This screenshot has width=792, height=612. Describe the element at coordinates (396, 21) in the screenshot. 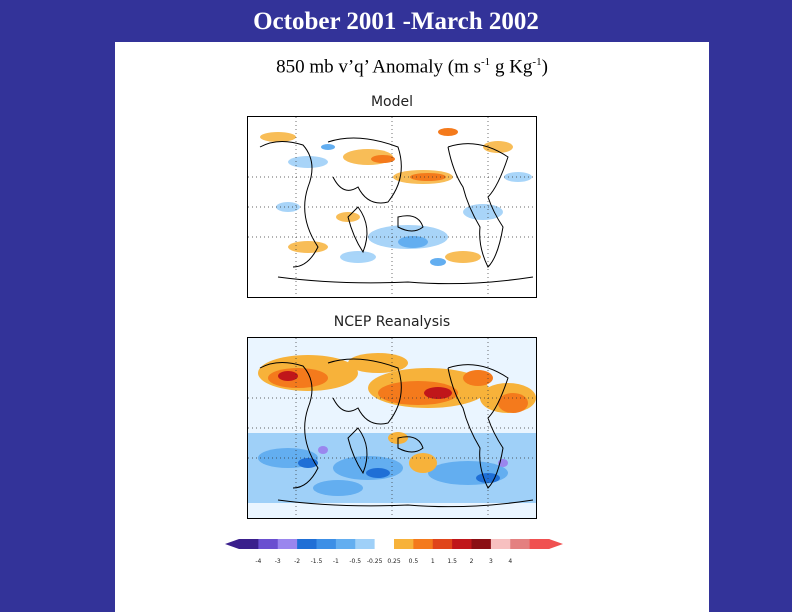

I see `slide-title: October 2001 -March 2002` at that location.